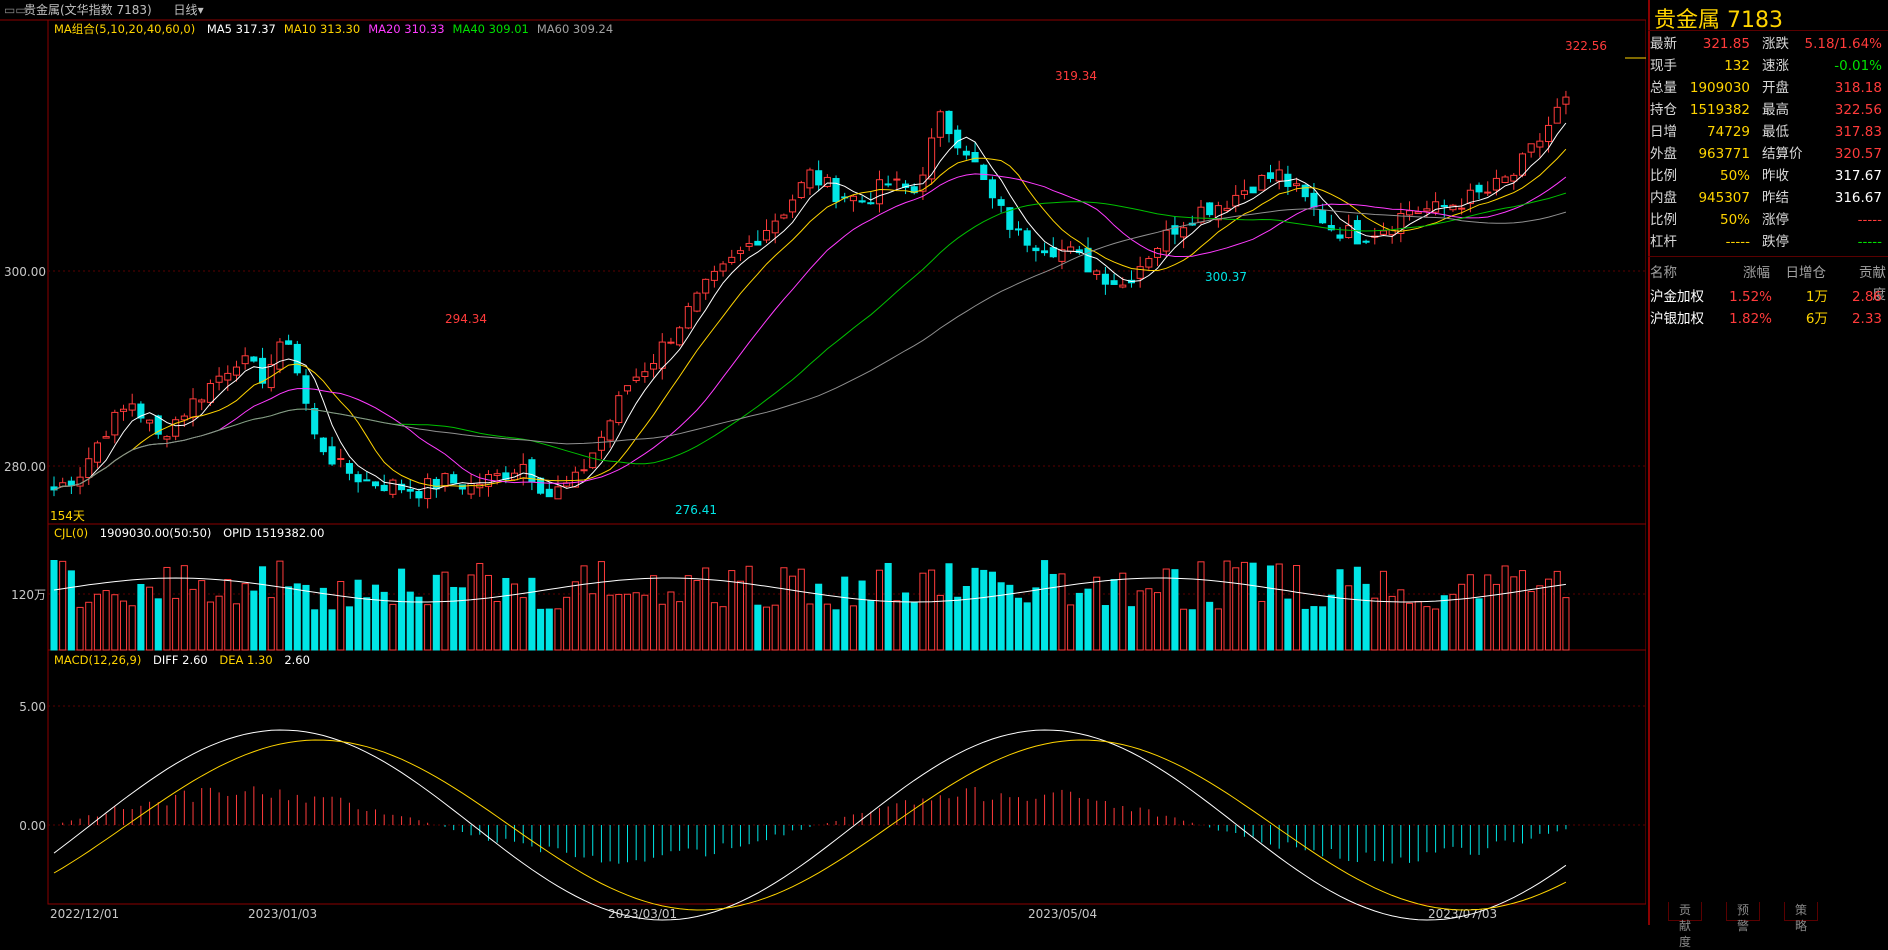 The image size is (1888, 950). I want to click on quote-value: 1519382, so click(1719, 110).